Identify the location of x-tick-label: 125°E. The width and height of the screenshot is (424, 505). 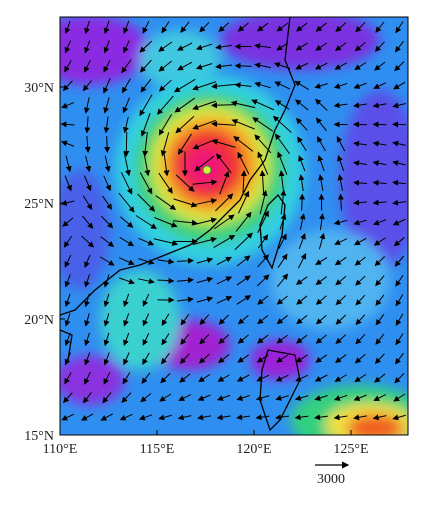
(350, 449).